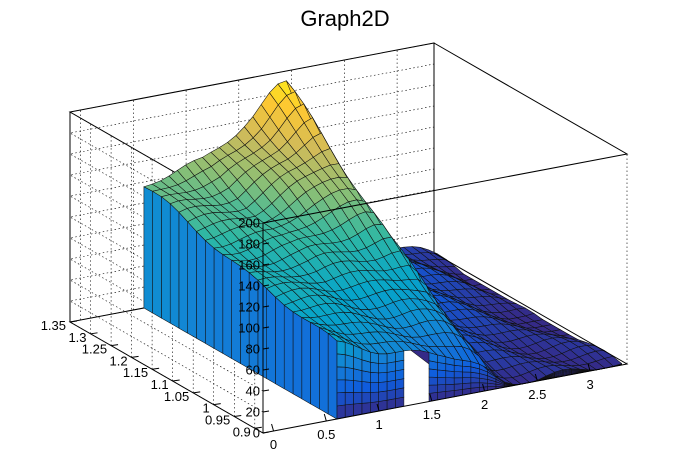 Image resolution: width=696 pixels, height=472 pixels. I want to click on z-tick-label-1: 20, so click(253, 412).